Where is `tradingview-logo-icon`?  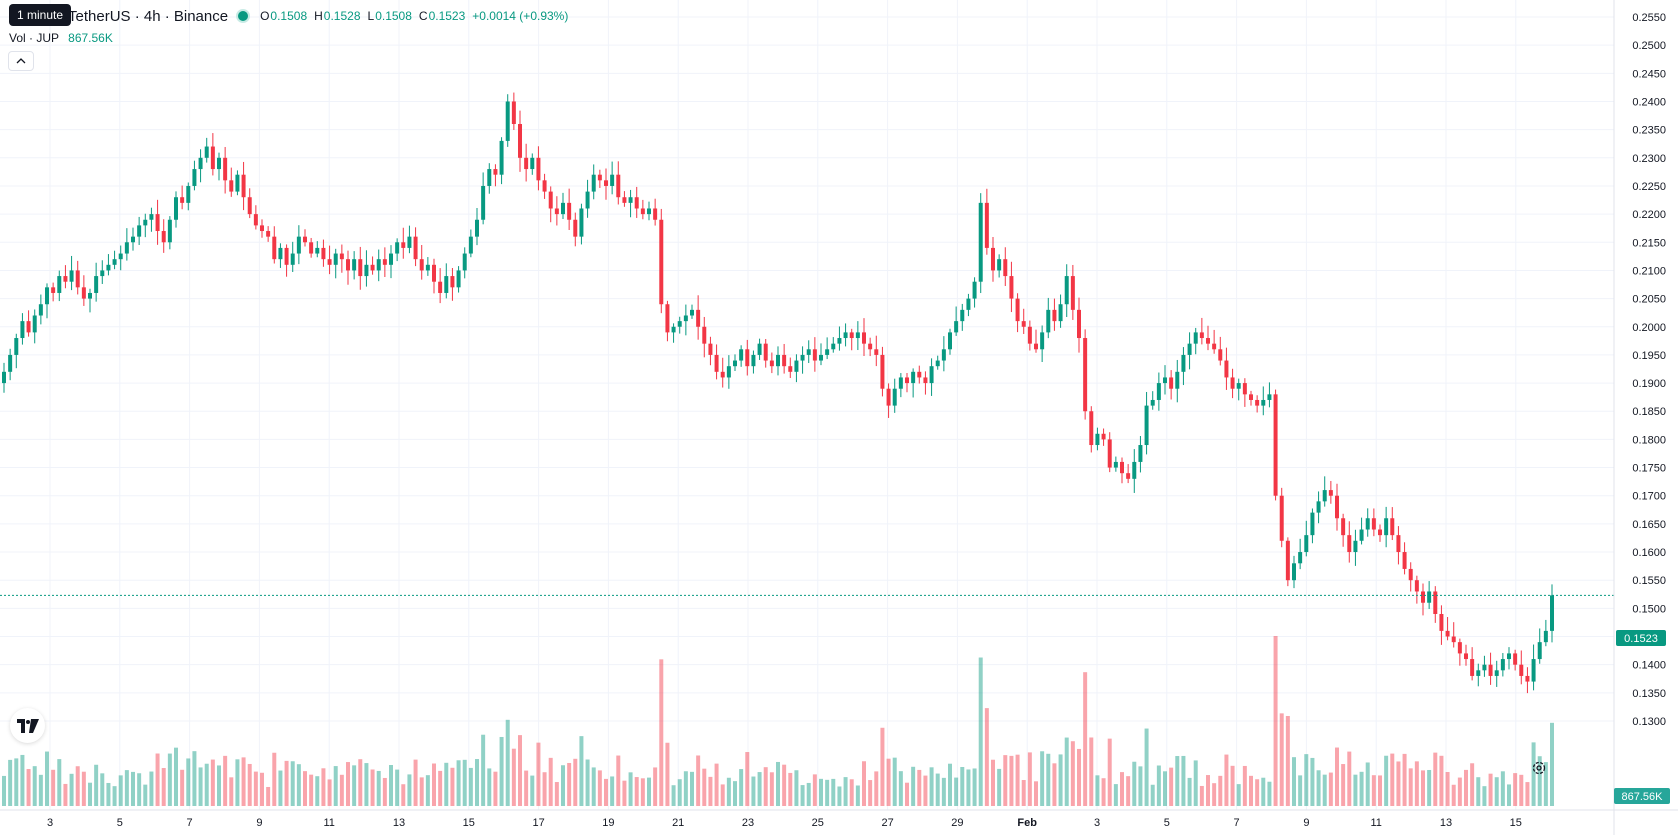
tradingview-logo-icon is located at coordinates (27, 725).